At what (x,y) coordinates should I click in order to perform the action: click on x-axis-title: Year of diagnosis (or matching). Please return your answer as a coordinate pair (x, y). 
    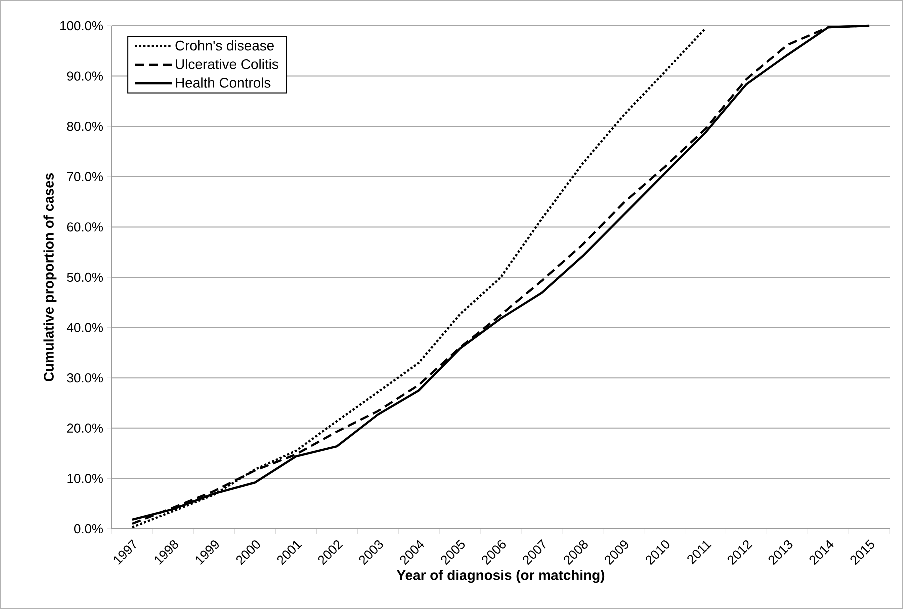
    Looking at the image, I should click on (501, 577).